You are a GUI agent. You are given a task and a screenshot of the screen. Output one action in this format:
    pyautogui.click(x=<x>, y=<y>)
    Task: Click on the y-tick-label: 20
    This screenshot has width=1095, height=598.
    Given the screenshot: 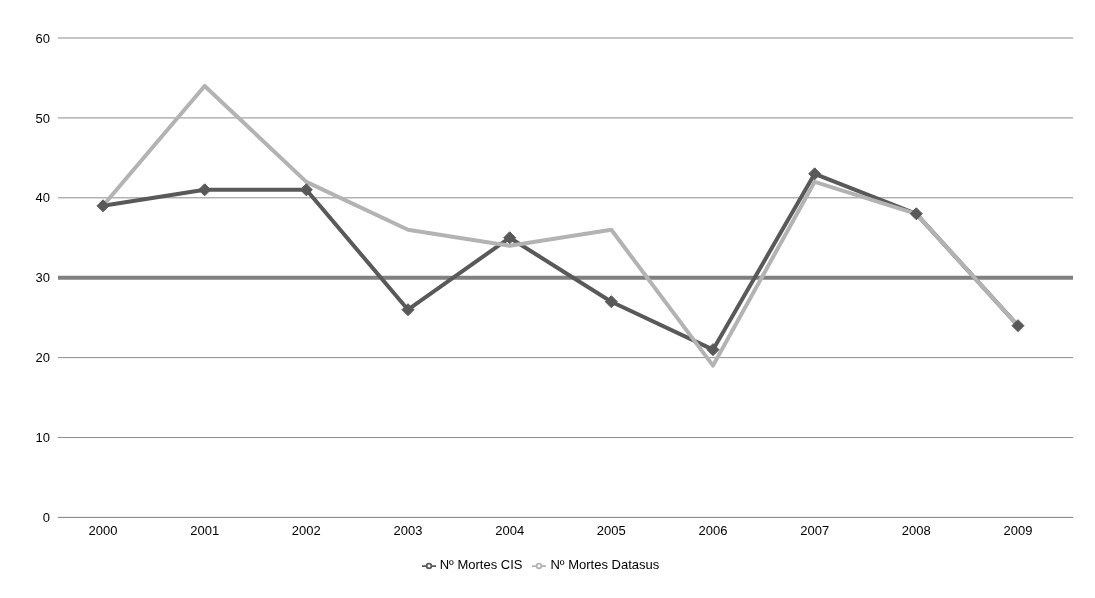 What is the action you would take?
    pyautogui.click(x=42, y=358)
    